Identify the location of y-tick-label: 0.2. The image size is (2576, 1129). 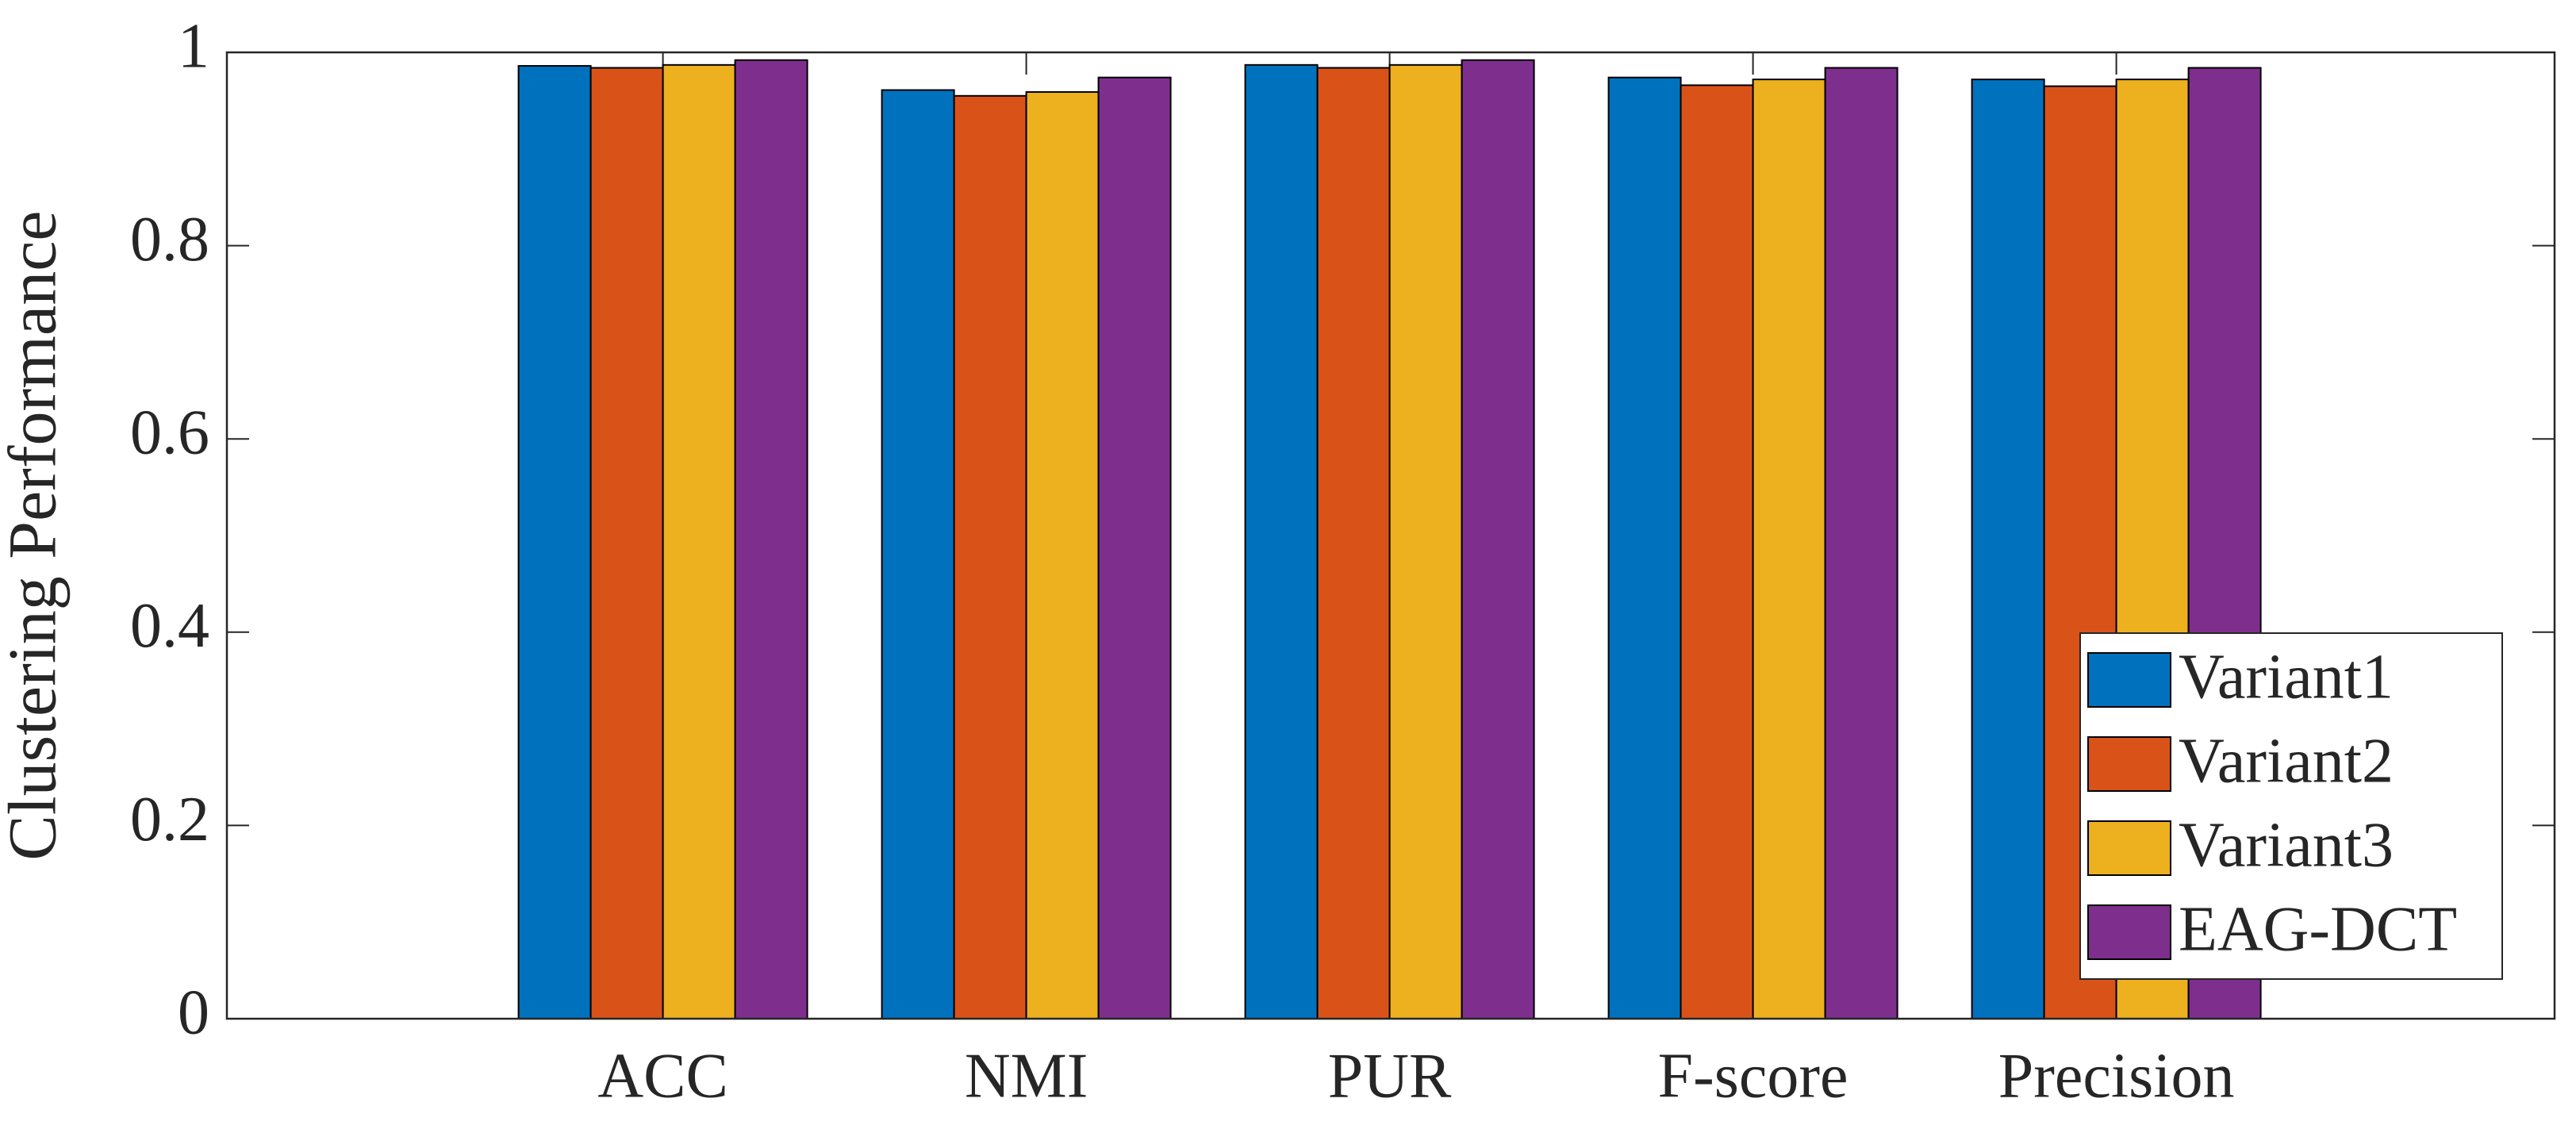
(169, 819).